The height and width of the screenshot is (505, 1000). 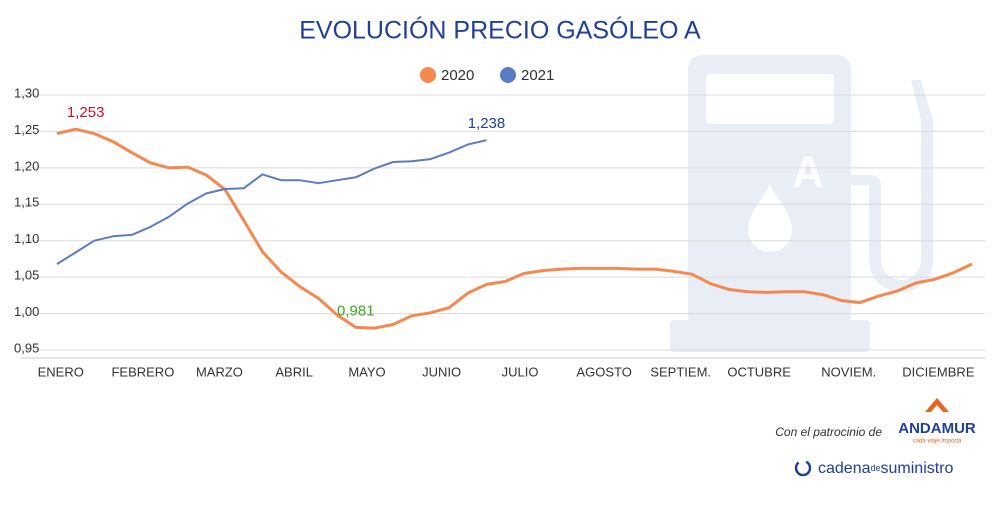 What do you see at coordinates (86, 112) in the screenshot?
I see `data-label: 1,253` at bounding box center [86, 112].